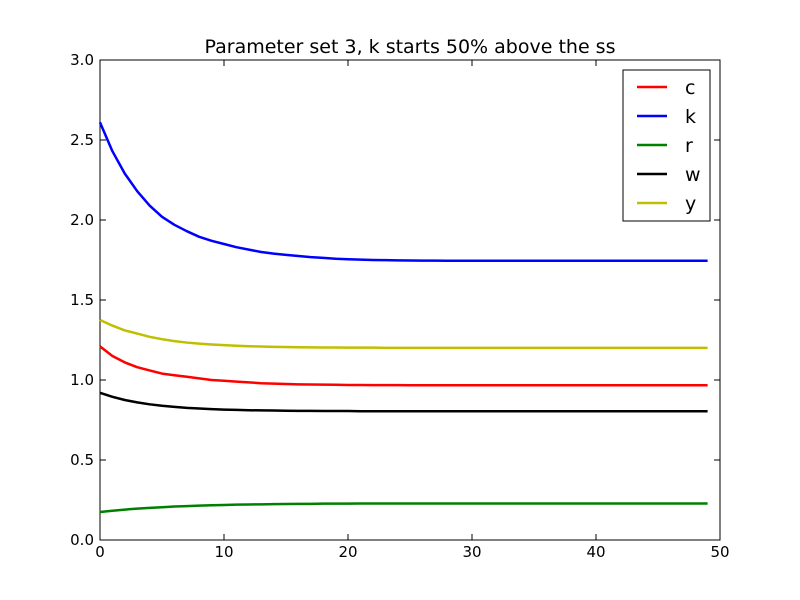 The width and height of the screenshot is (800, 600). Describe the element at coordinates (403, 402) in the screenshot. I see `series-line-w` at that location.